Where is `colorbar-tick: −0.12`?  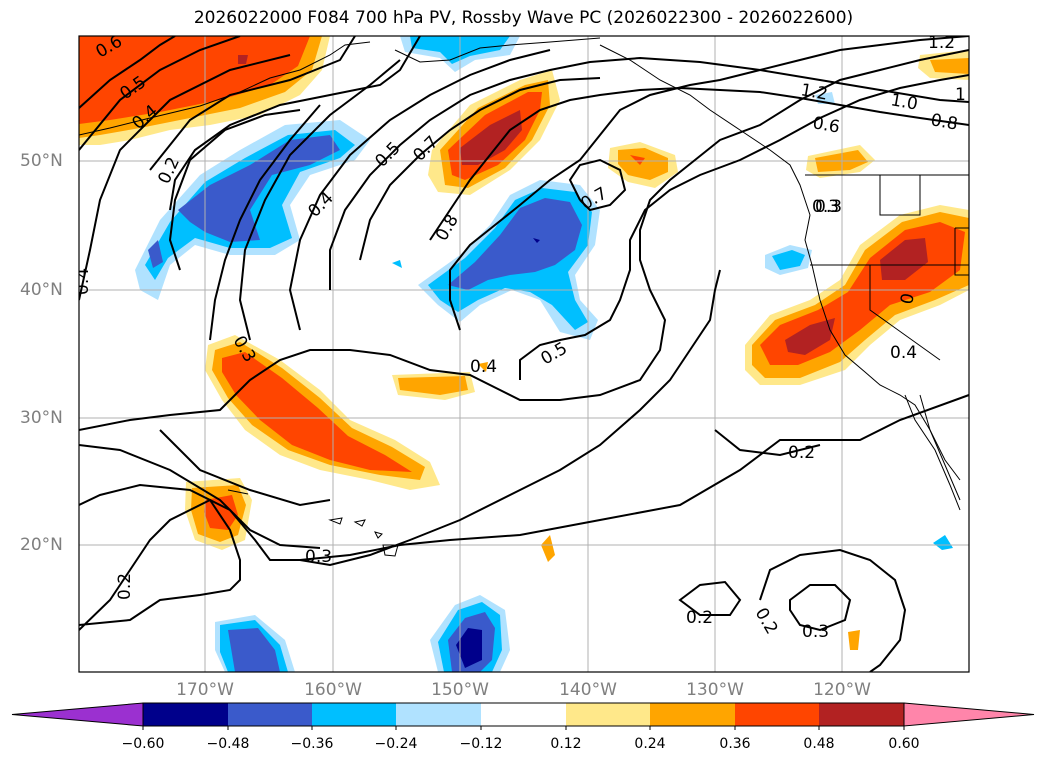 colorbar-tick: −0.12 is located at coordinates (481, 744).